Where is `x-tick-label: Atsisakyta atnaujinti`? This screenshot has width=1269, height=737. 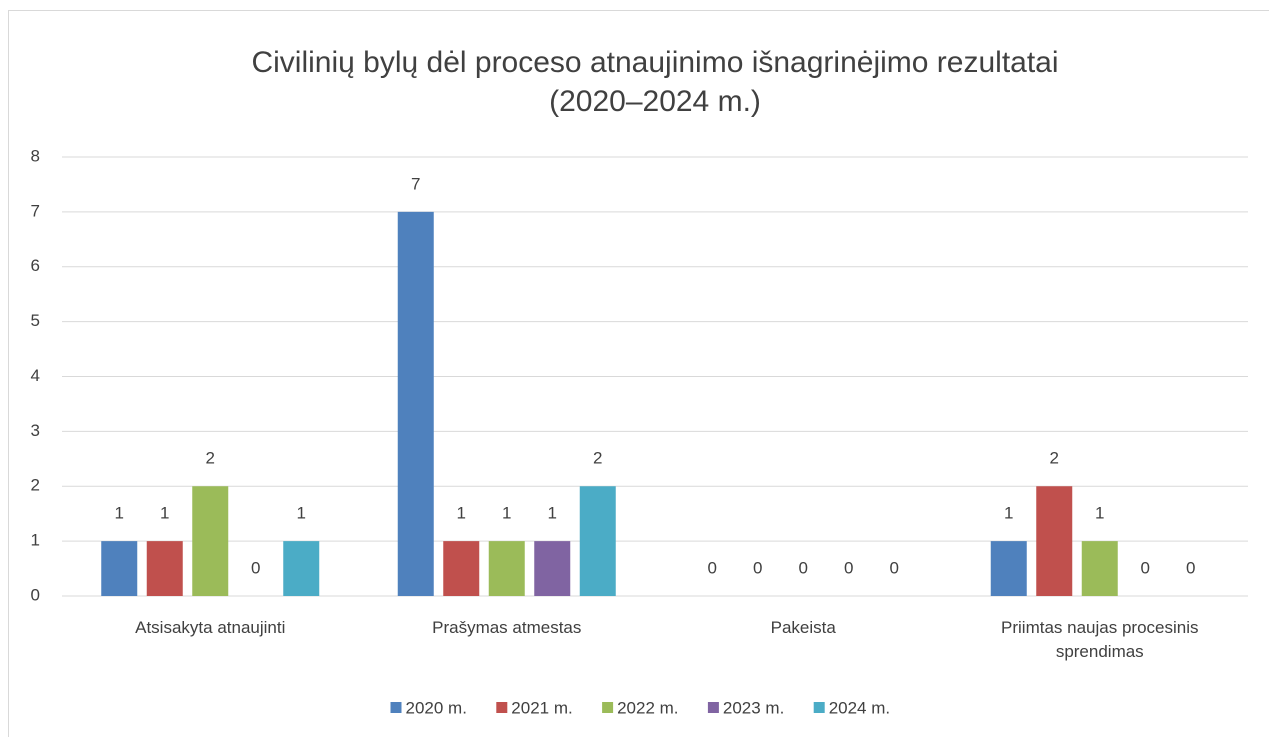 x-tick-label: Atsisakyta atnaujinti is located at coordinates (210, 627).